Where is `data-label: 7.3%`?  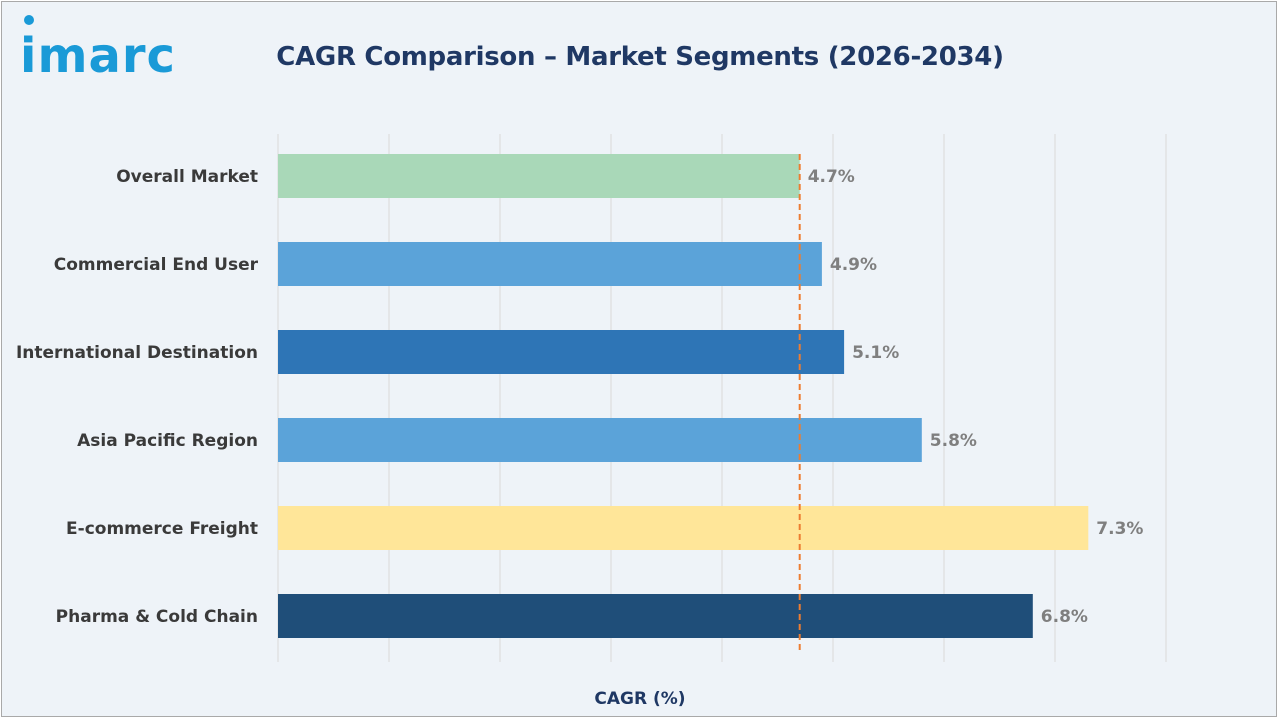
data-label: 7.3% is located at coordinates (1119, 529).